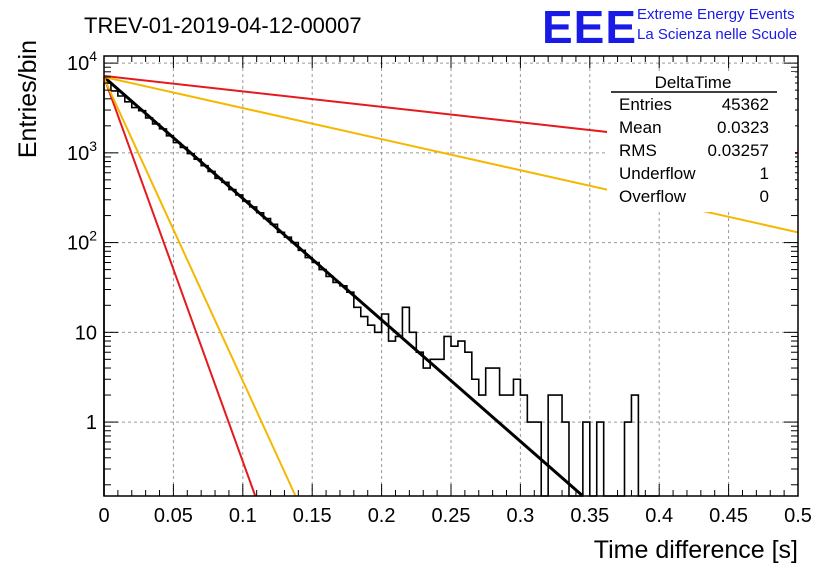  What do you see at coordinates (657, 173) in the screenshot?
I see `stats-row-label: Underflow` at bounding box center [657, 173].